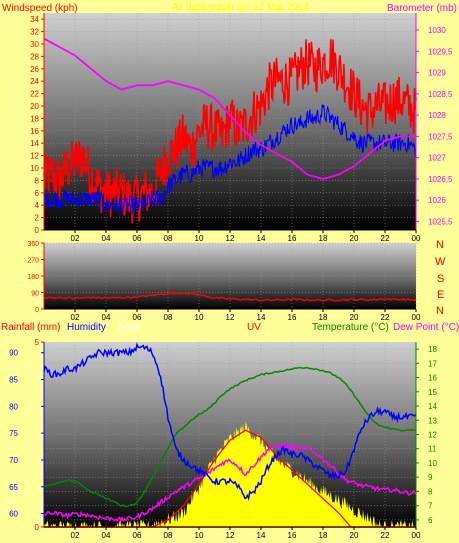 The height and width of the screenshot is (543, 459). Describe the element at coordinates (33, 261) in the screenshot. I see `direction-y-tick-label: 270` at that location.